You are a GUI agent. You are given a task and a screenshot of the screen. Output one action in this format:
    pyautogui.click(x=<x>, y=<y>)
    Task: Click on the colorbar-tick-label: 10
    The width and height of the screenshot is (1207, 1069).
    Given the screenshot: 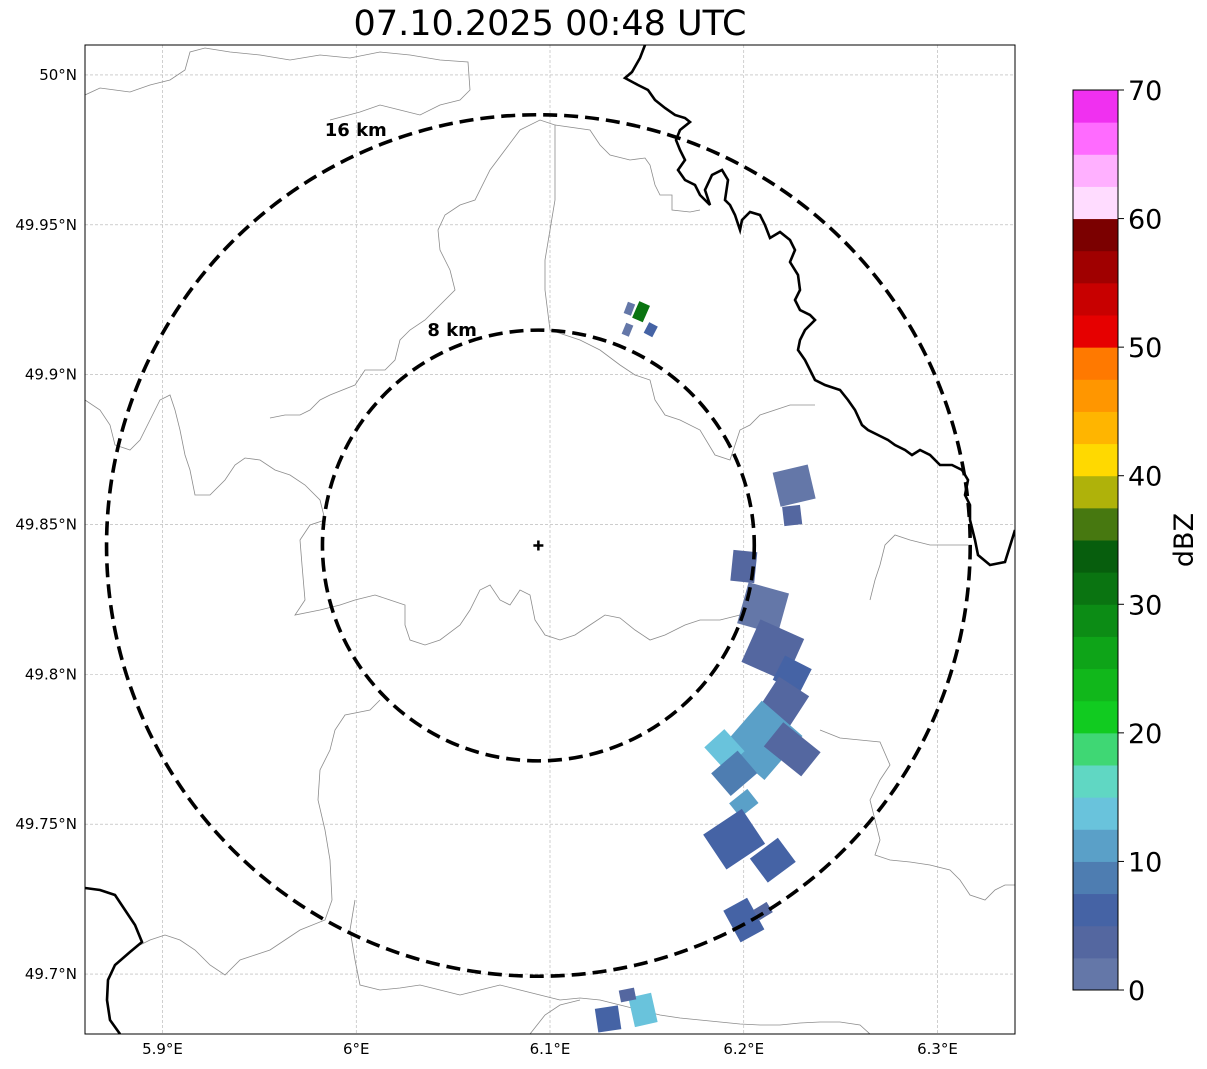 What is the action you would take?
    pyautogui.click(x=1145, y=862)
    